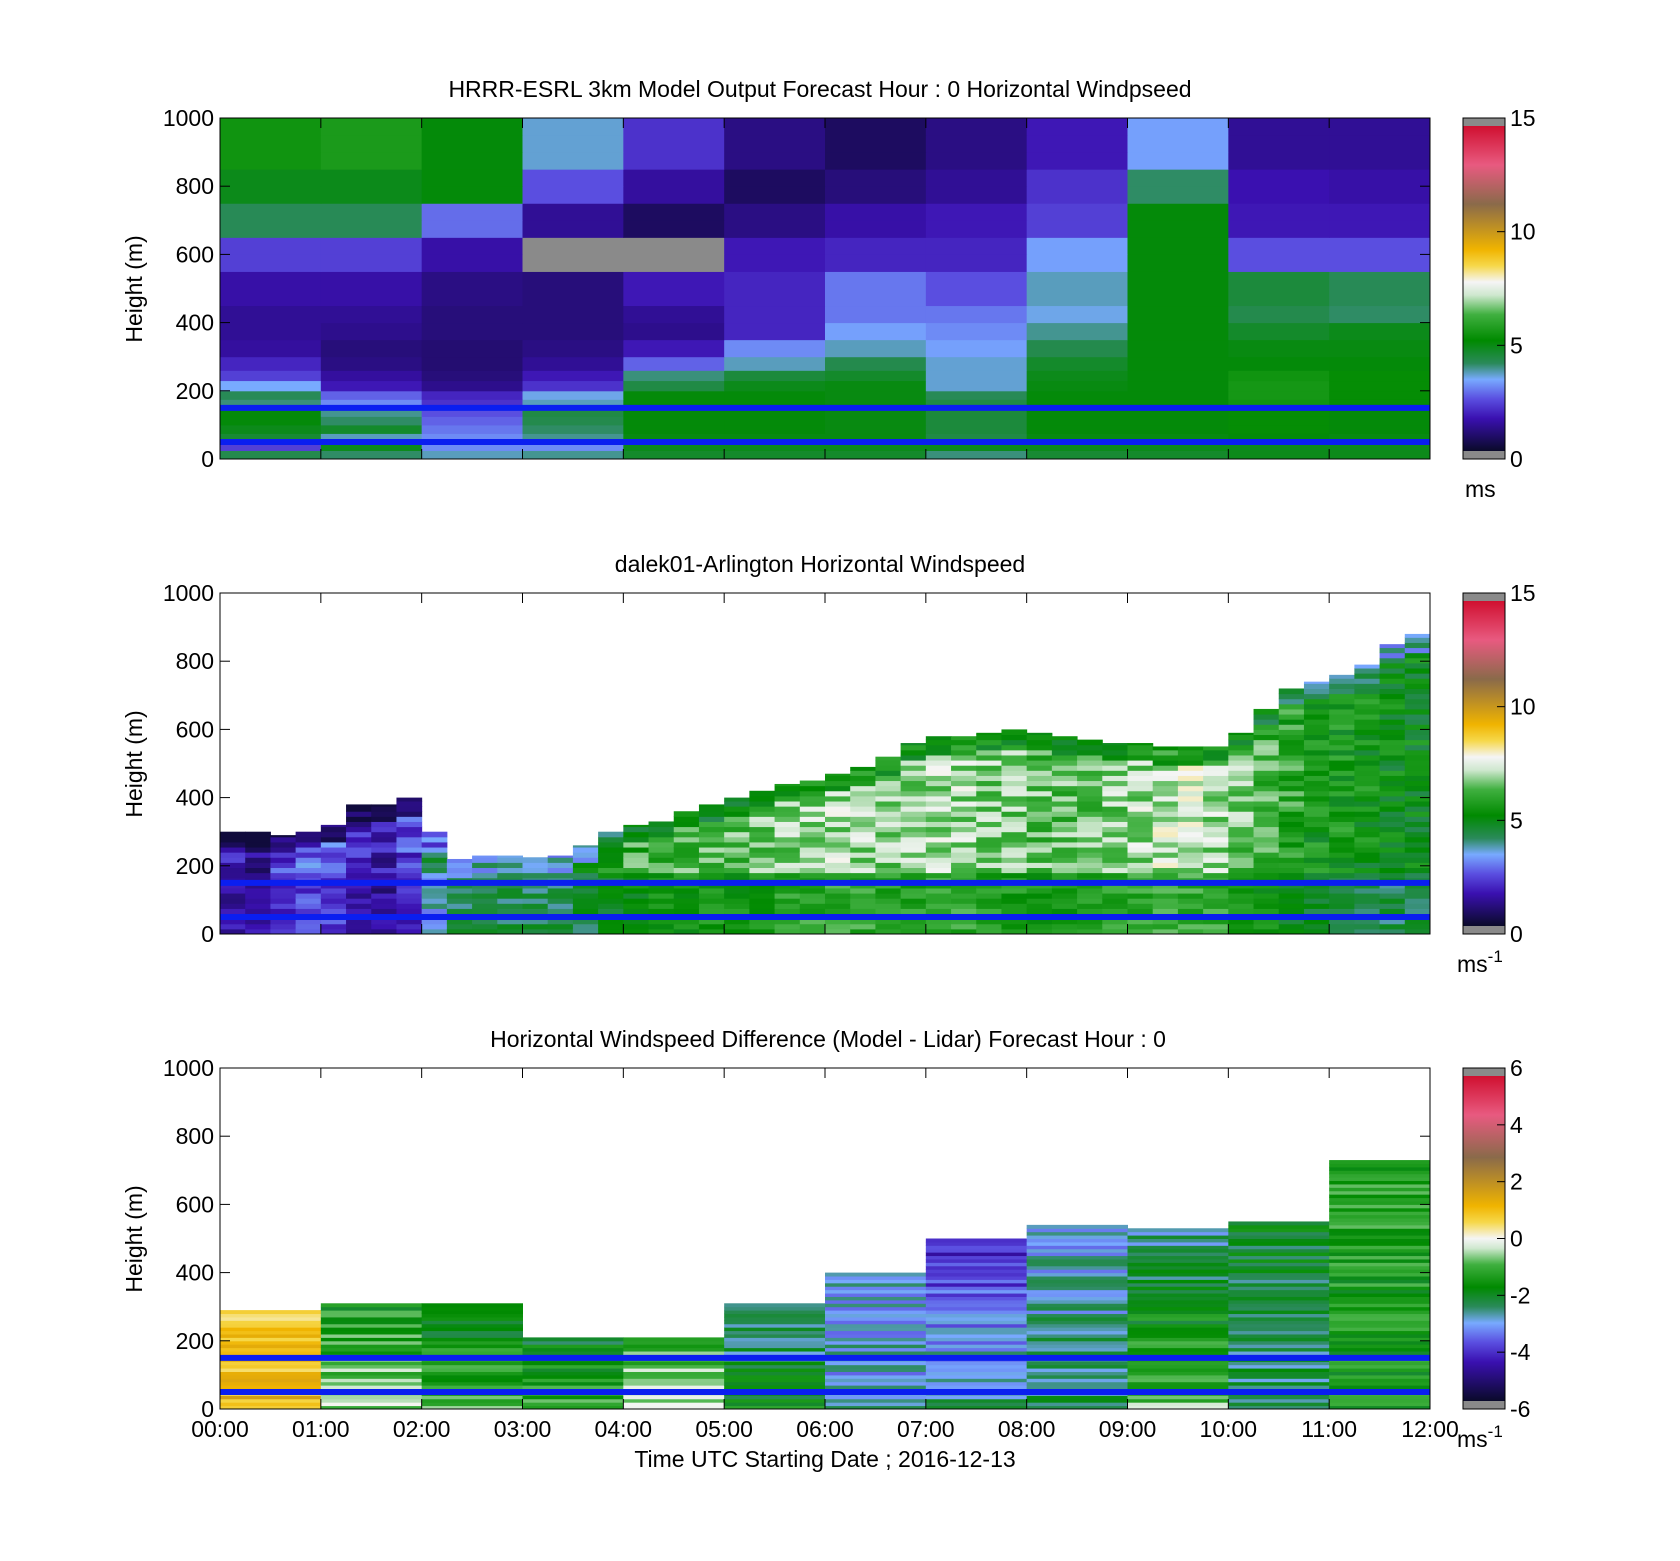 The width and height of the screenshot is (1680, 1561). I want to click on colorbar-tick-label: -4, so click(1520, 1352).